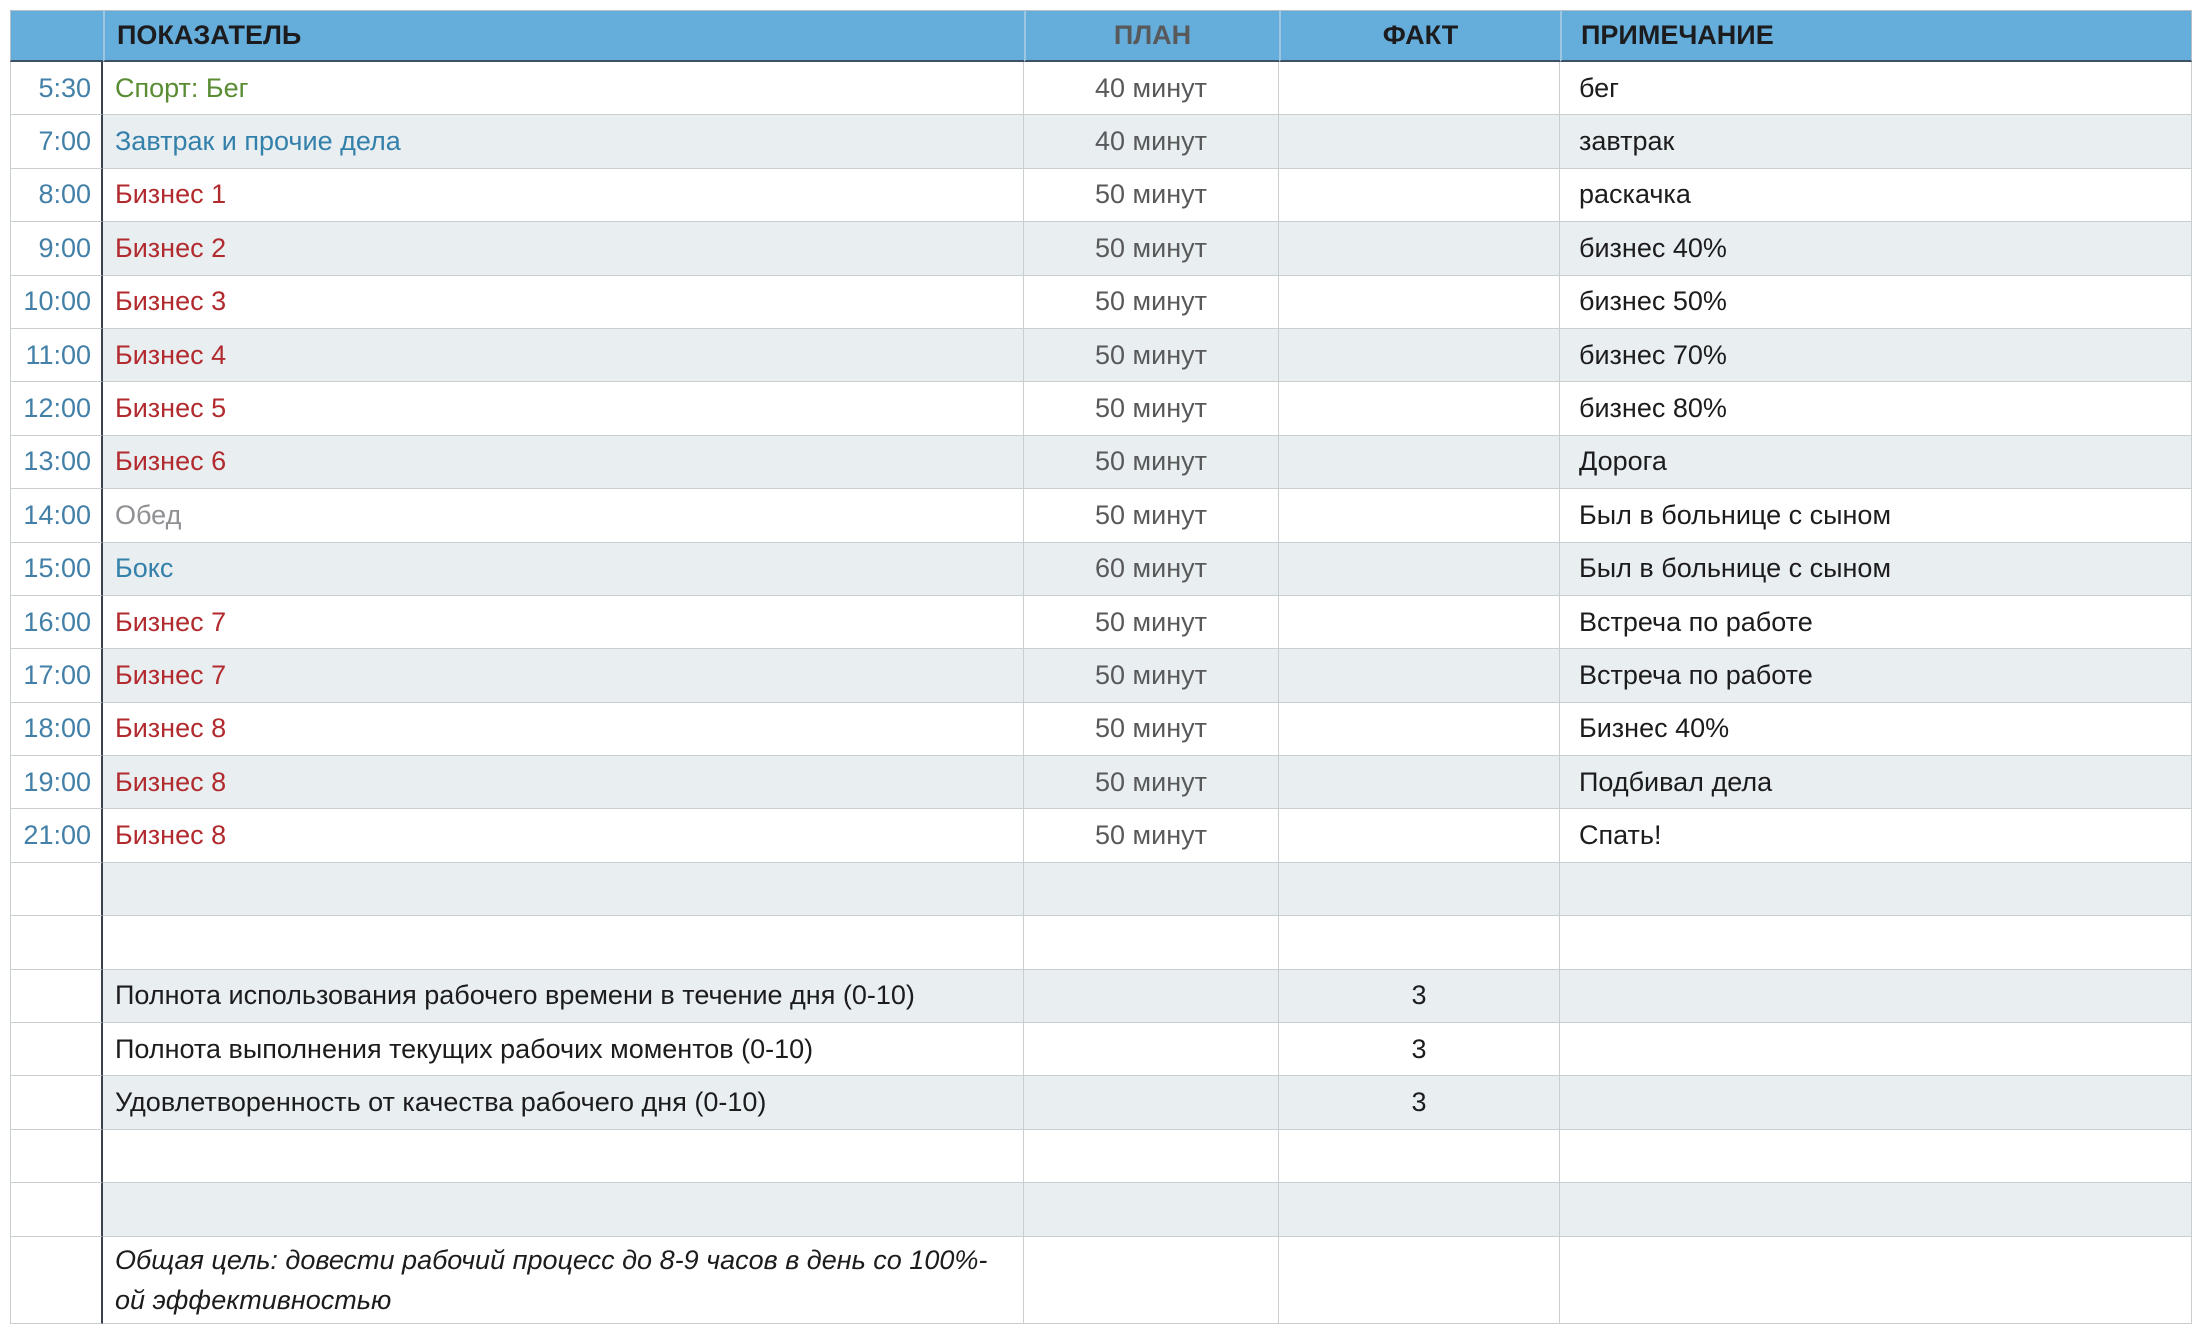 This screenshot has width=2204, height=1332. Describe the element at coordinates (1876, 676) in the screenshot. I see `note-cell: Встреча по работе` at that location.